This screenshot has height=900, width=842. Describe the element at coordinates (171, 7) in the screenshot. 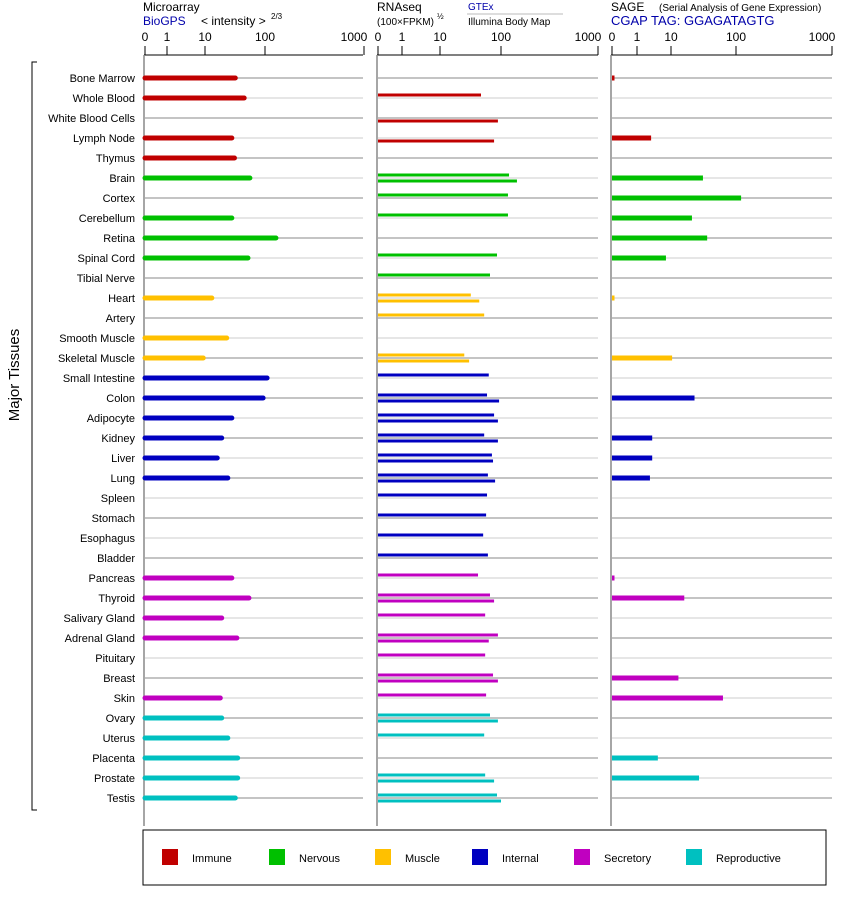

I see `microarray-title: Microarray` at that location.